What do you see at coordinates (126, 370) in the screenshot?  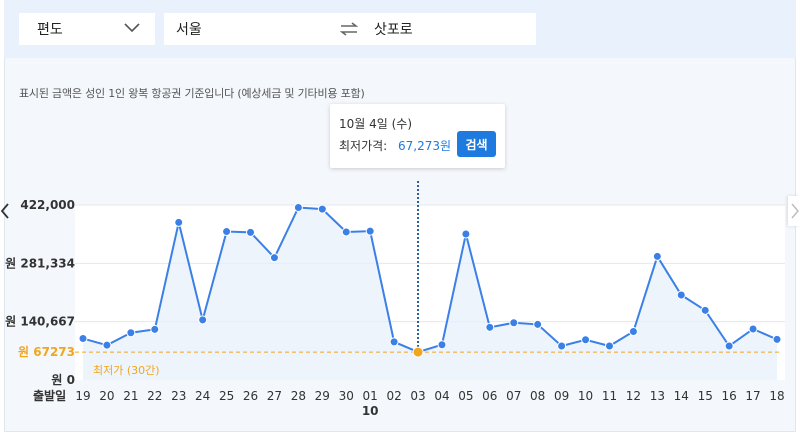 I see `lowest-price-note: 최저가 (30간)` at bounding box center [126, 370].